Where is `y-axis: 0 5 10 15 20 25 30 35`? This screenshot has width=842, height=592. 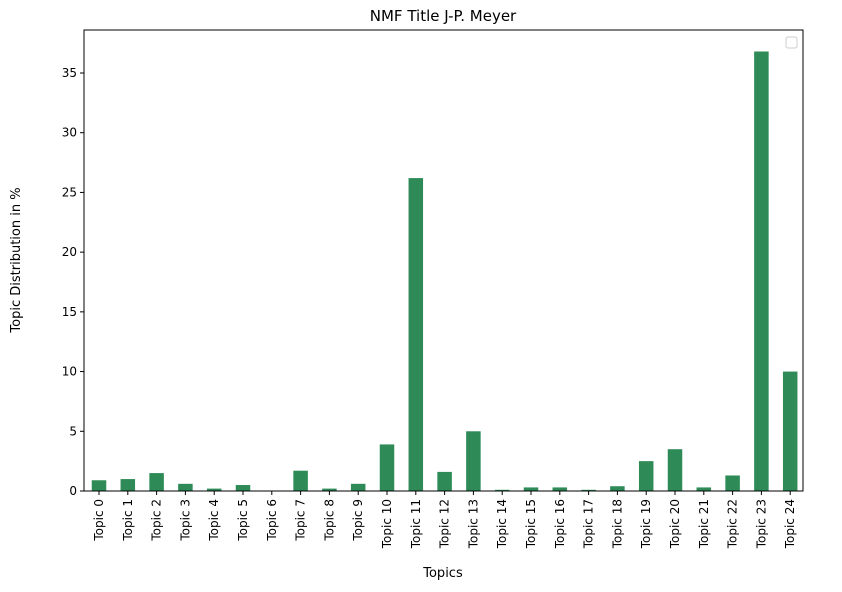
y-axis: 0 5 10 15 20 25 30 35 is located at coordinates (73, 282).